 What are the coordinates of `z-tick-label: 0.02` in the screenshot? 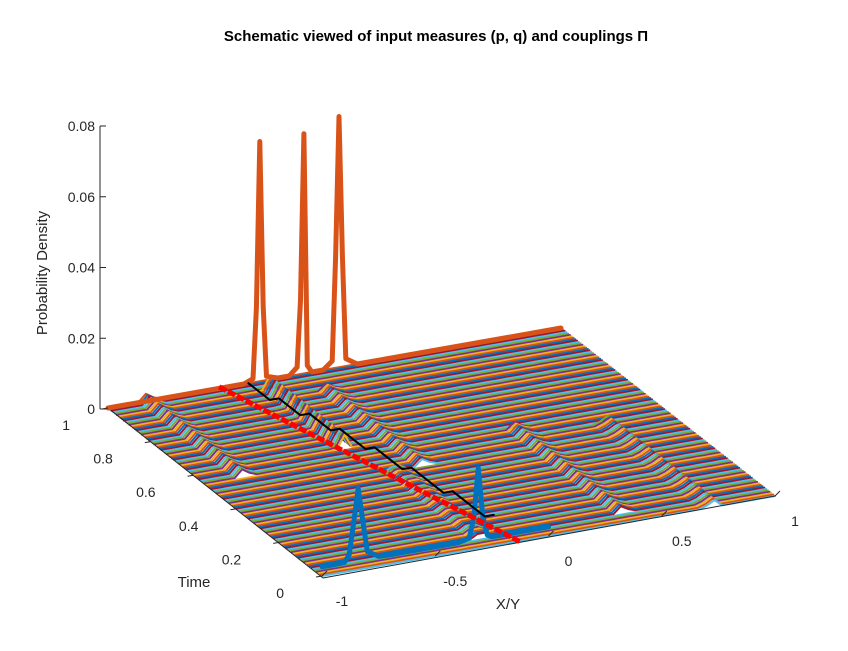 It's located at (81, 338).